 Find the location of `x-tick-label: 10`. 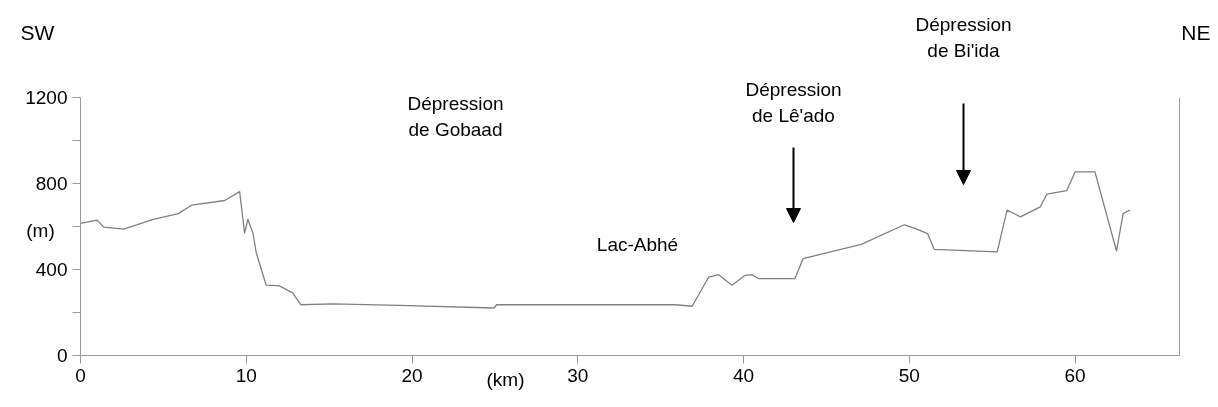

x-tick-label: 10 is located at coordinates (246, 375).